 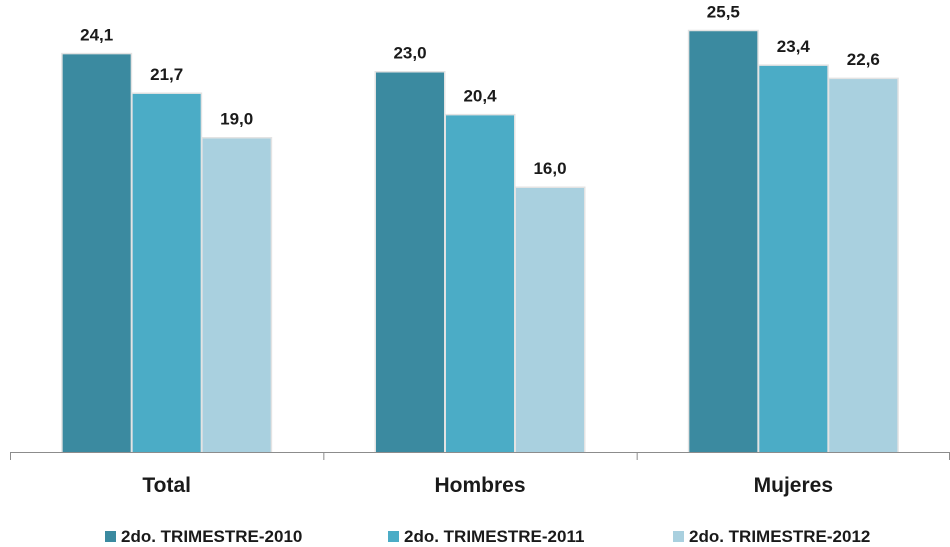 I want to click on category-labels: Total Hombres Mujeres, so click(x=487, y=485).